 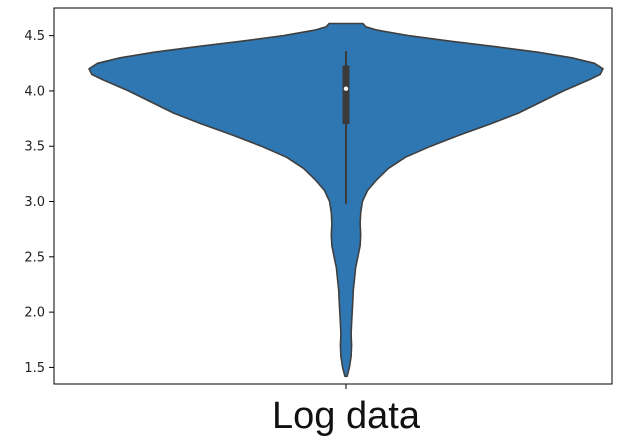 What do you see at coordinates (34, 313) in the screenshot?
I see `y-tick-label: 2.0` at bounding box center [34, 313].